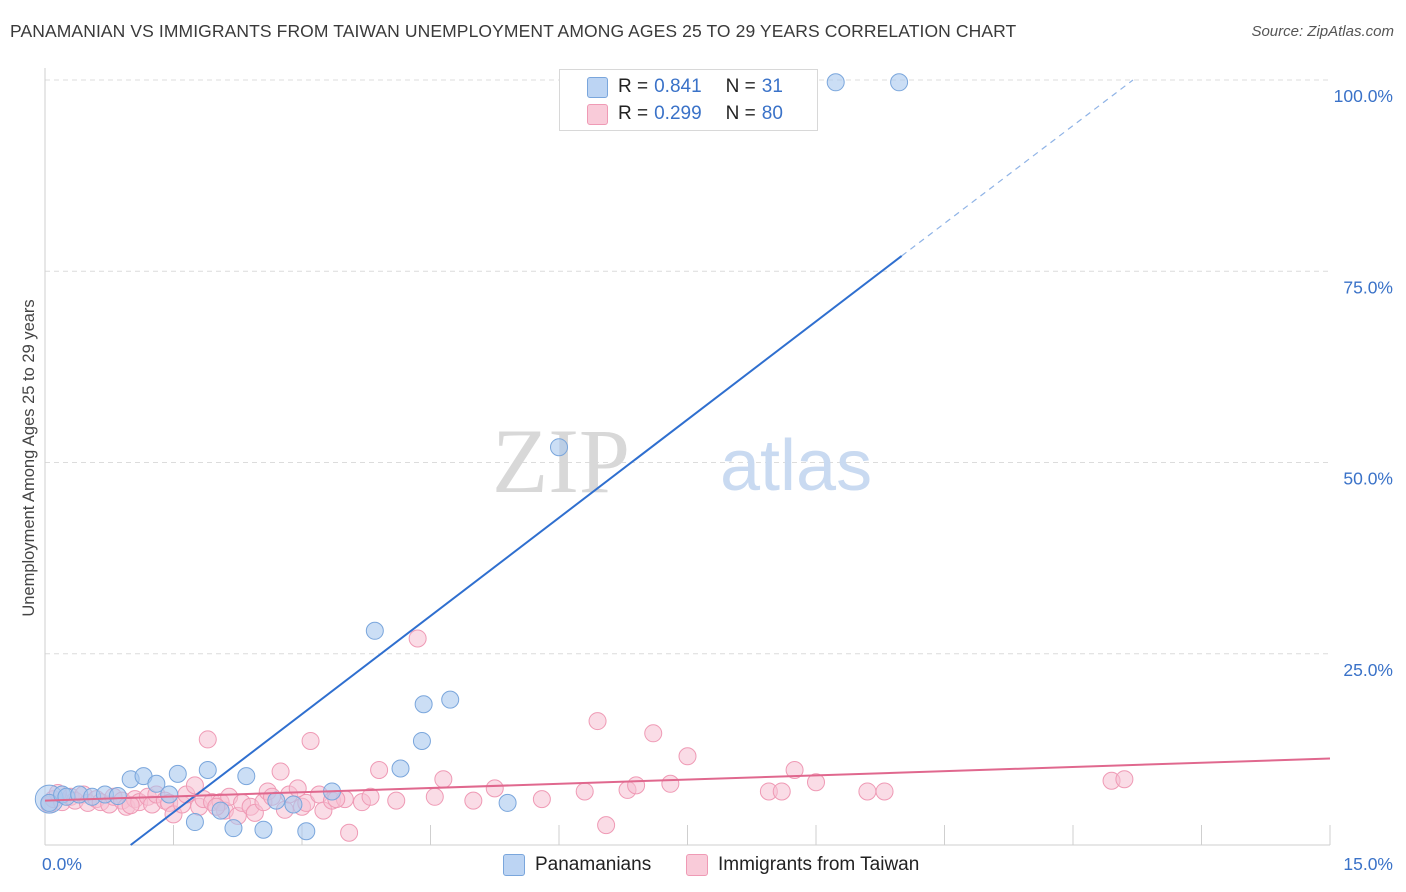 The image size is (1406, 892). I want to click on x-tick-label: 0.0%, so click(62, 864).